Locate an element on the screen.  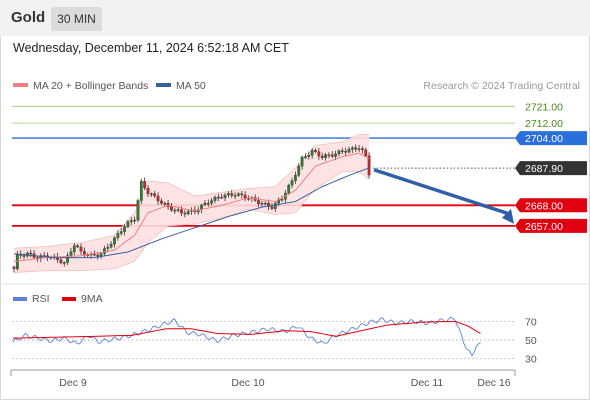
x-tick-label: Dec 16 is located at coordinates (493, 383).